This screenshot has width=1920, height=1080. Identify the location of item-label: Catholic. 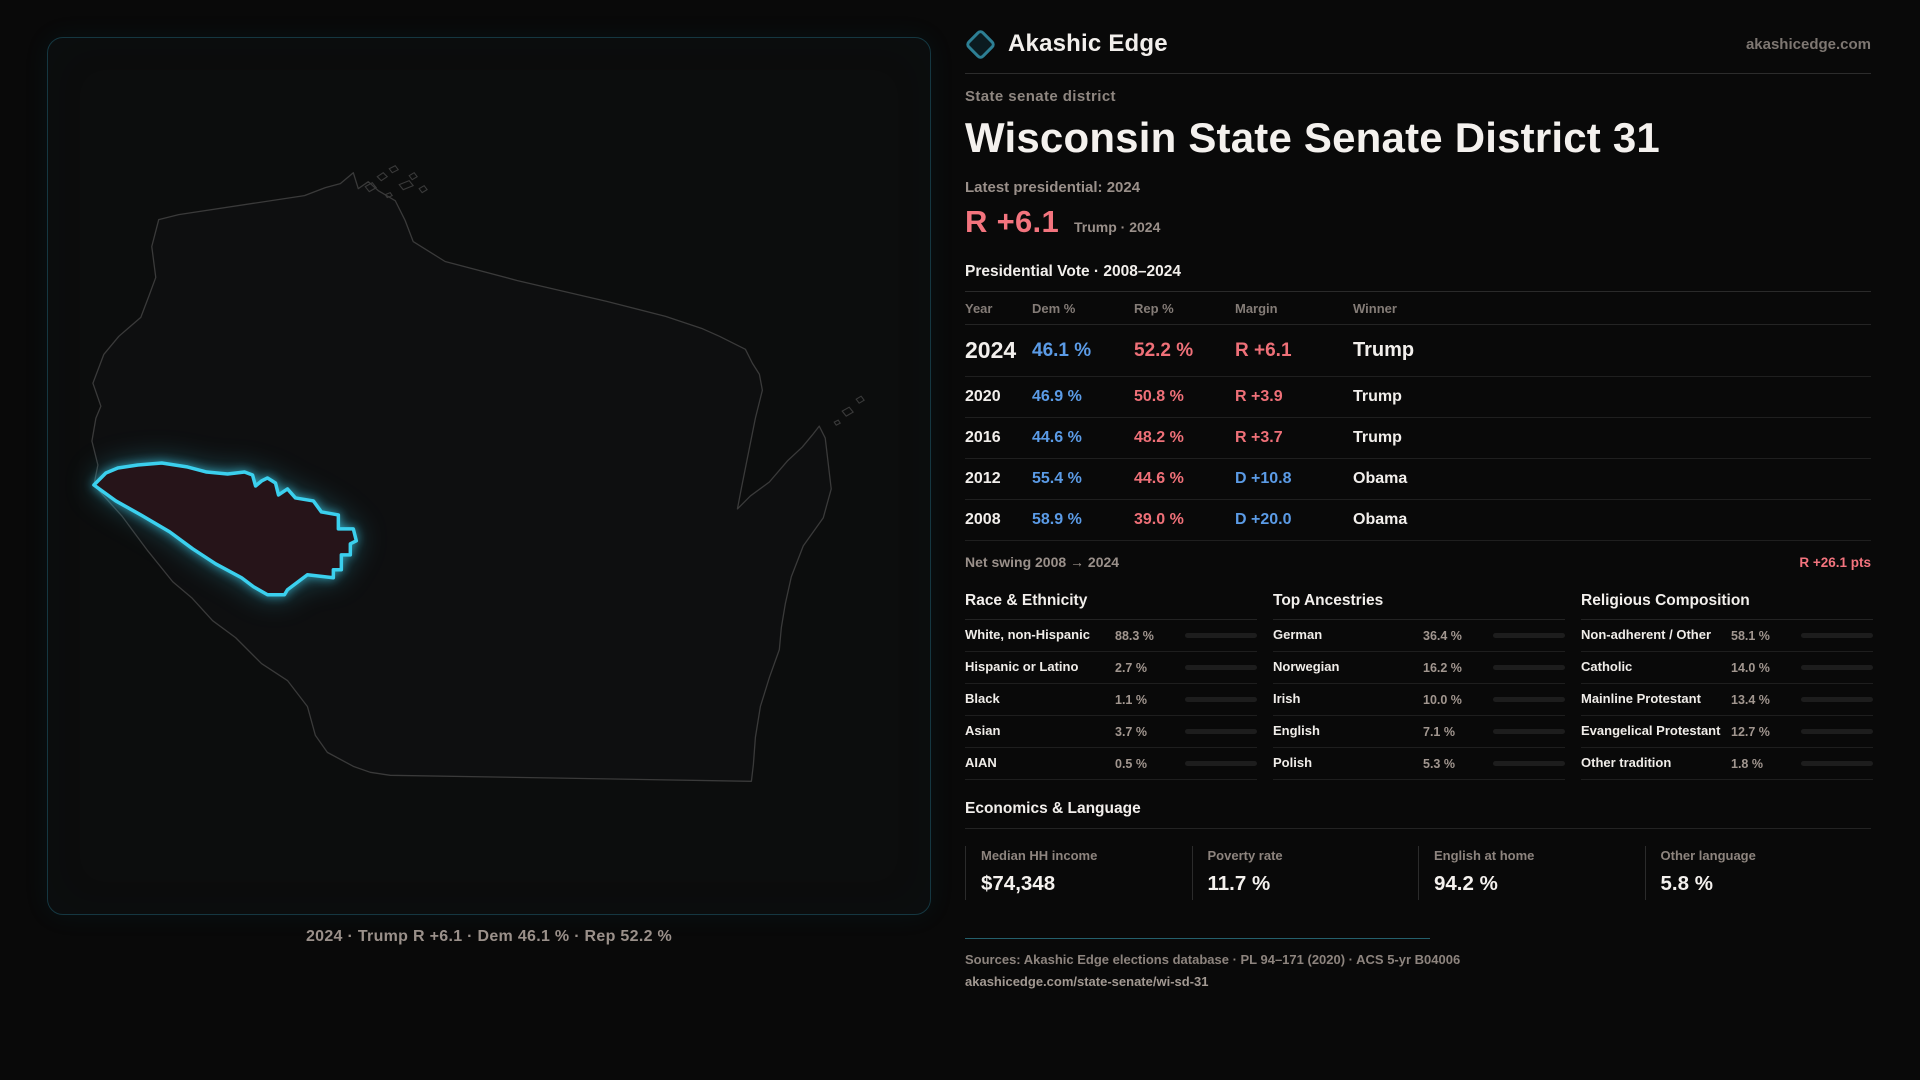
(1607, 667).